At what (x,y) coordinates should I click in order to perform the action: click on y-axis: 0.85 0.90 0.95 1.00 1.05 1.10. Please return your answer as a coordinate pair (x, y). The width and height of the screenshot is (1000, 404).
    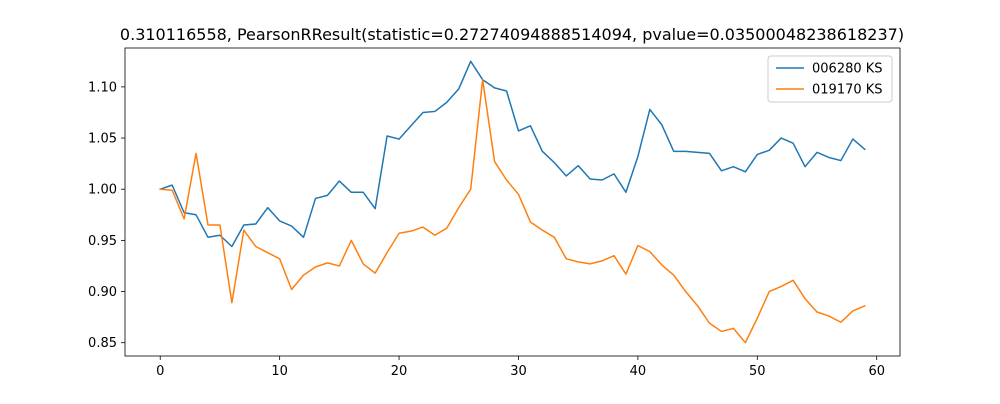
    Looking at the image, I should click on (106, 215).